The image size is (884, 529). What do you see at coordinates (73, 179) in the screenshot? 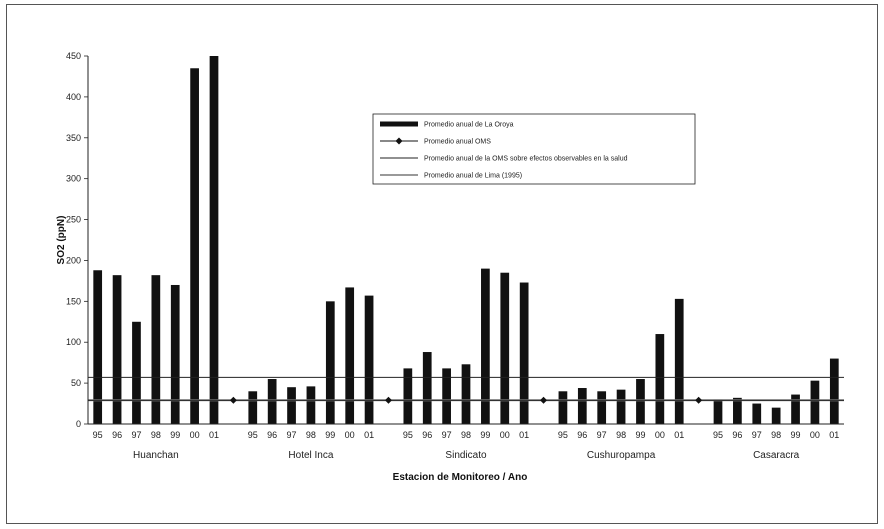
I see `y-tick-label: 300` at bounding box center [73, 179].